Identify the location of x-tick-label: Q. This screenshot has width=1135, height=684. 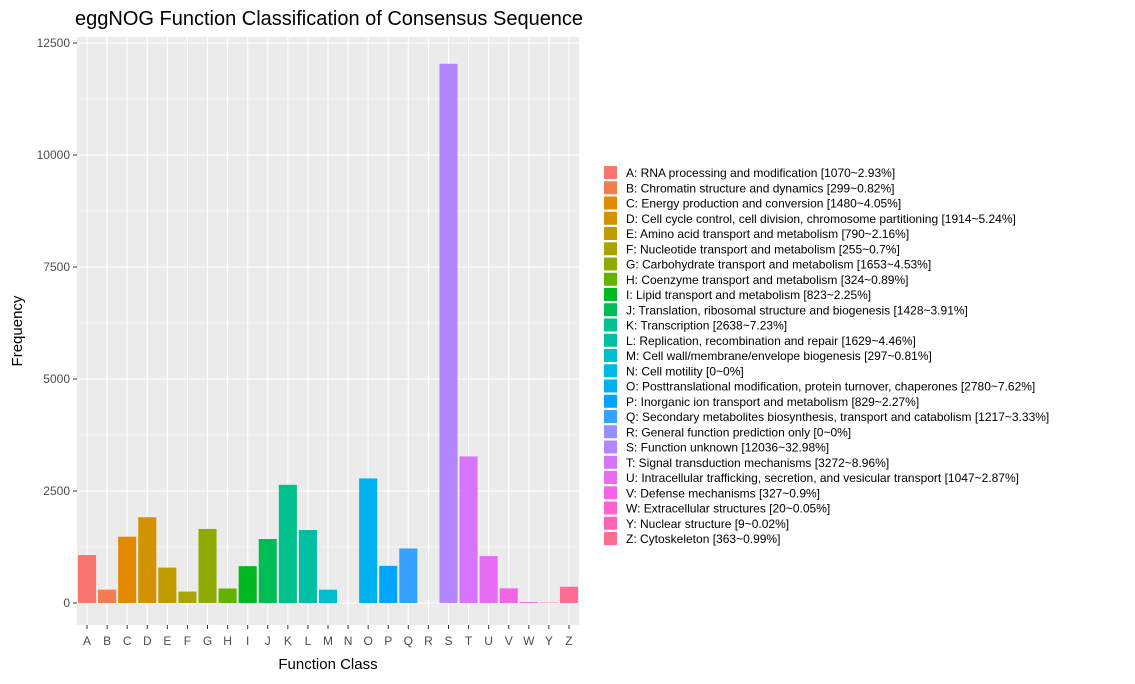
(408, 641).